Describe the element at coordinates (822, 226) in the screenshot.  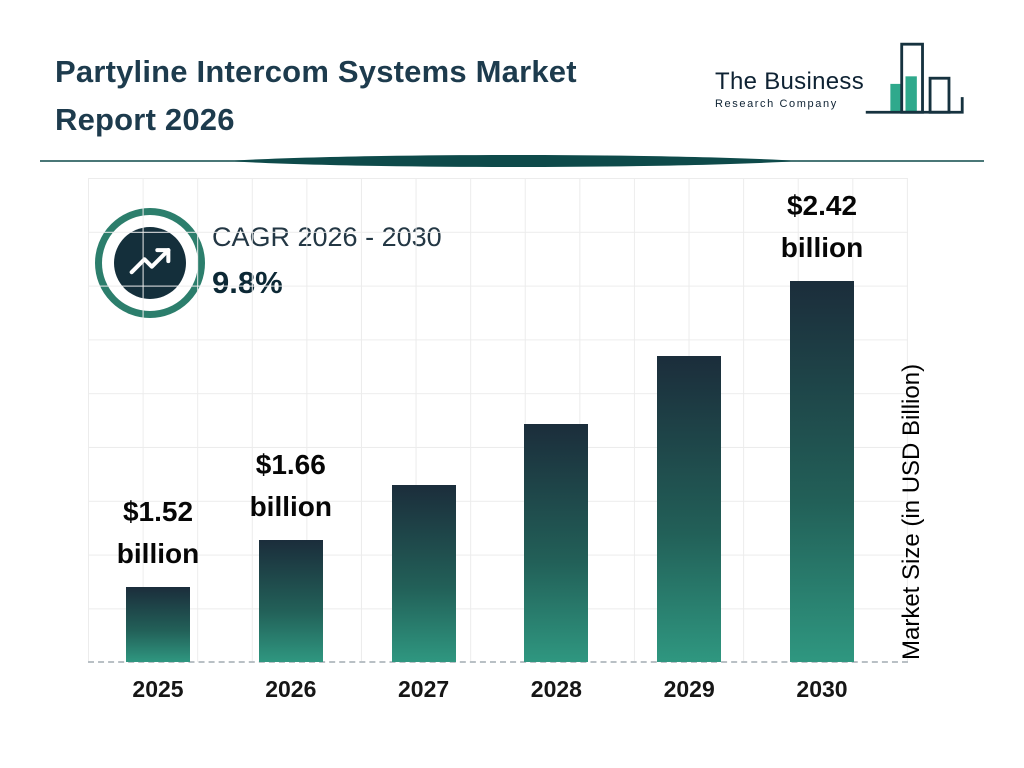
I see `bar-value-label-2030: $2.42 billion` at that location.